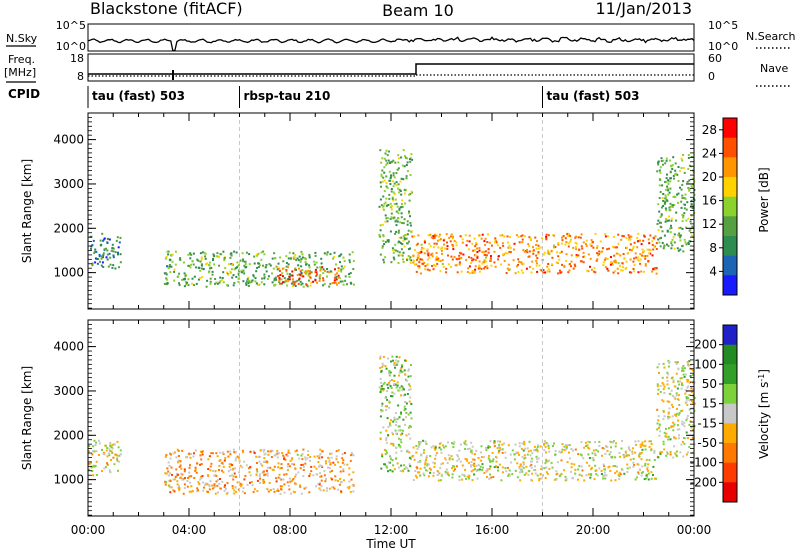 The height and width of the screenshot is (554, 800). Describe the element at coordinates (166, 9) in the screenshot. I see `station-title: Blackstone (fitACF)` at that location.